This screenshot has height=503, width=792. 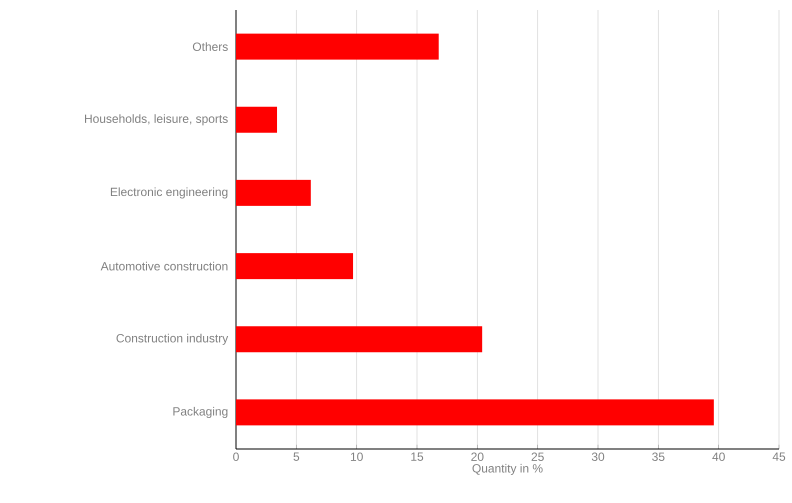 I want to click on y-tick-label: Packaging, so click(x=200, y=412).